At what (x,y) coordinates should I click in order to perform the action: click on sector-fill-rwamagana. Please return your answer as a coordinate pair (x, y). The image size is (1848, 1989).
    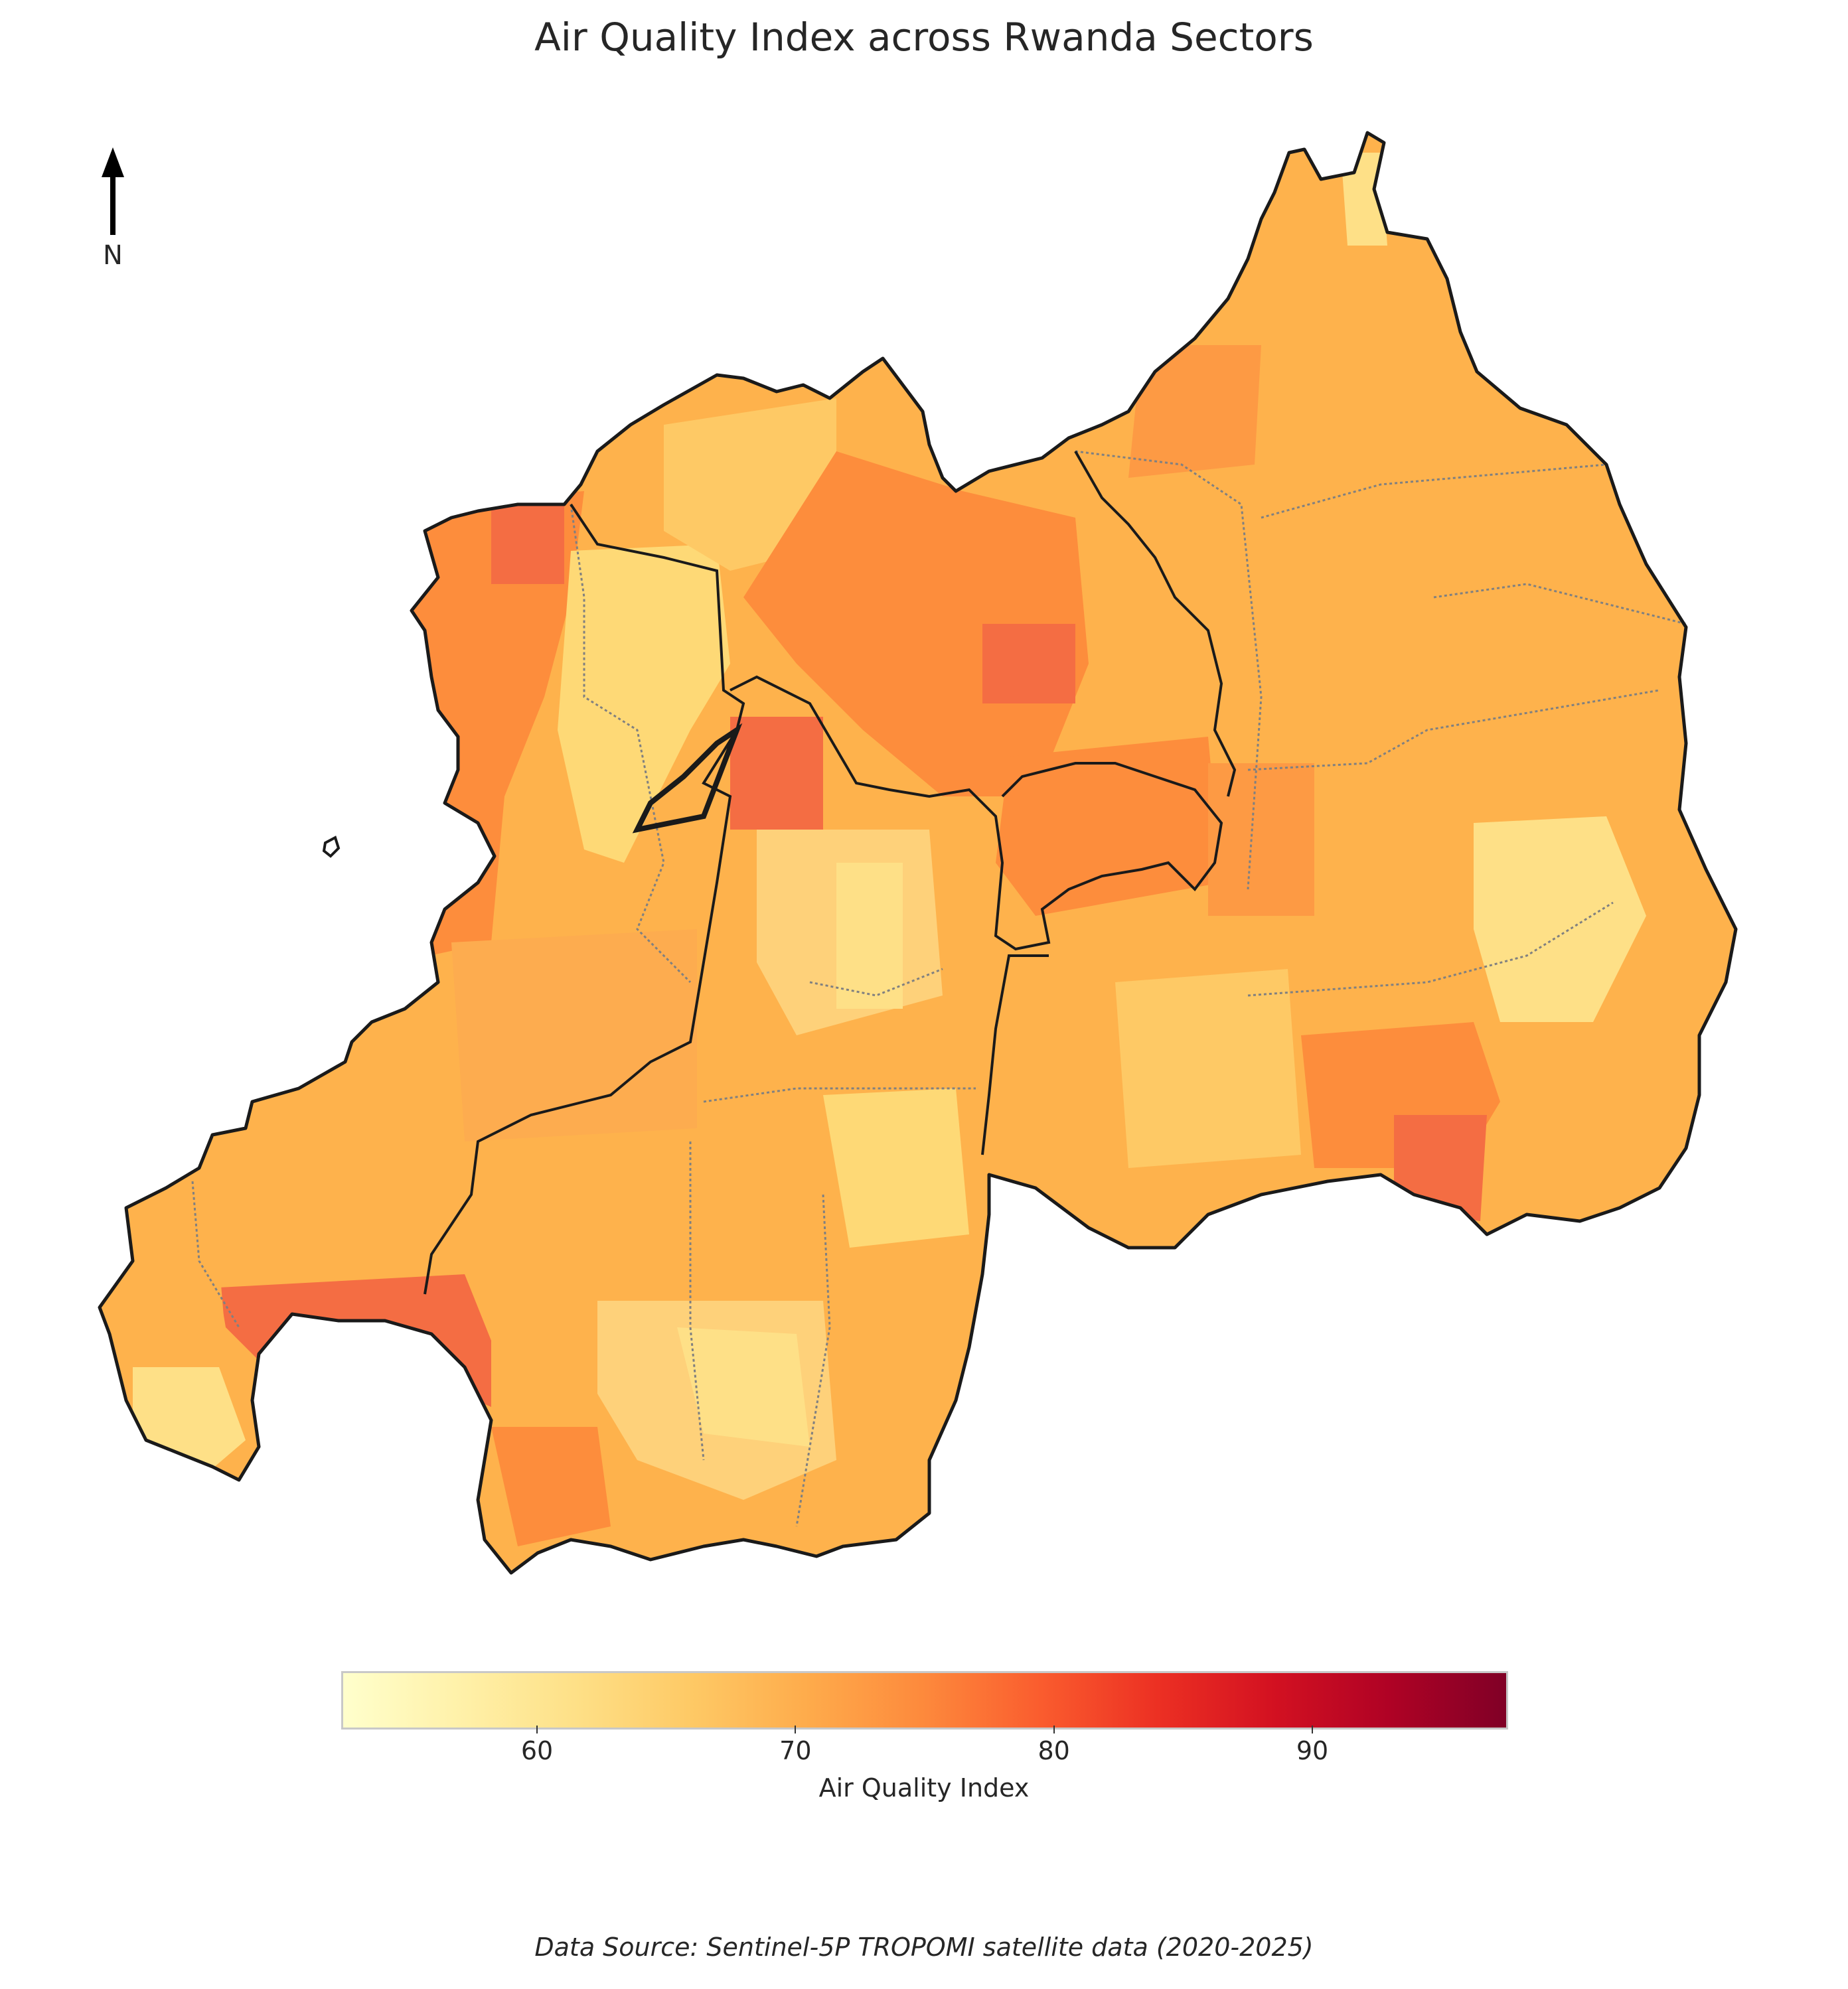
    Looking at the image, I should click on (1261, 839).